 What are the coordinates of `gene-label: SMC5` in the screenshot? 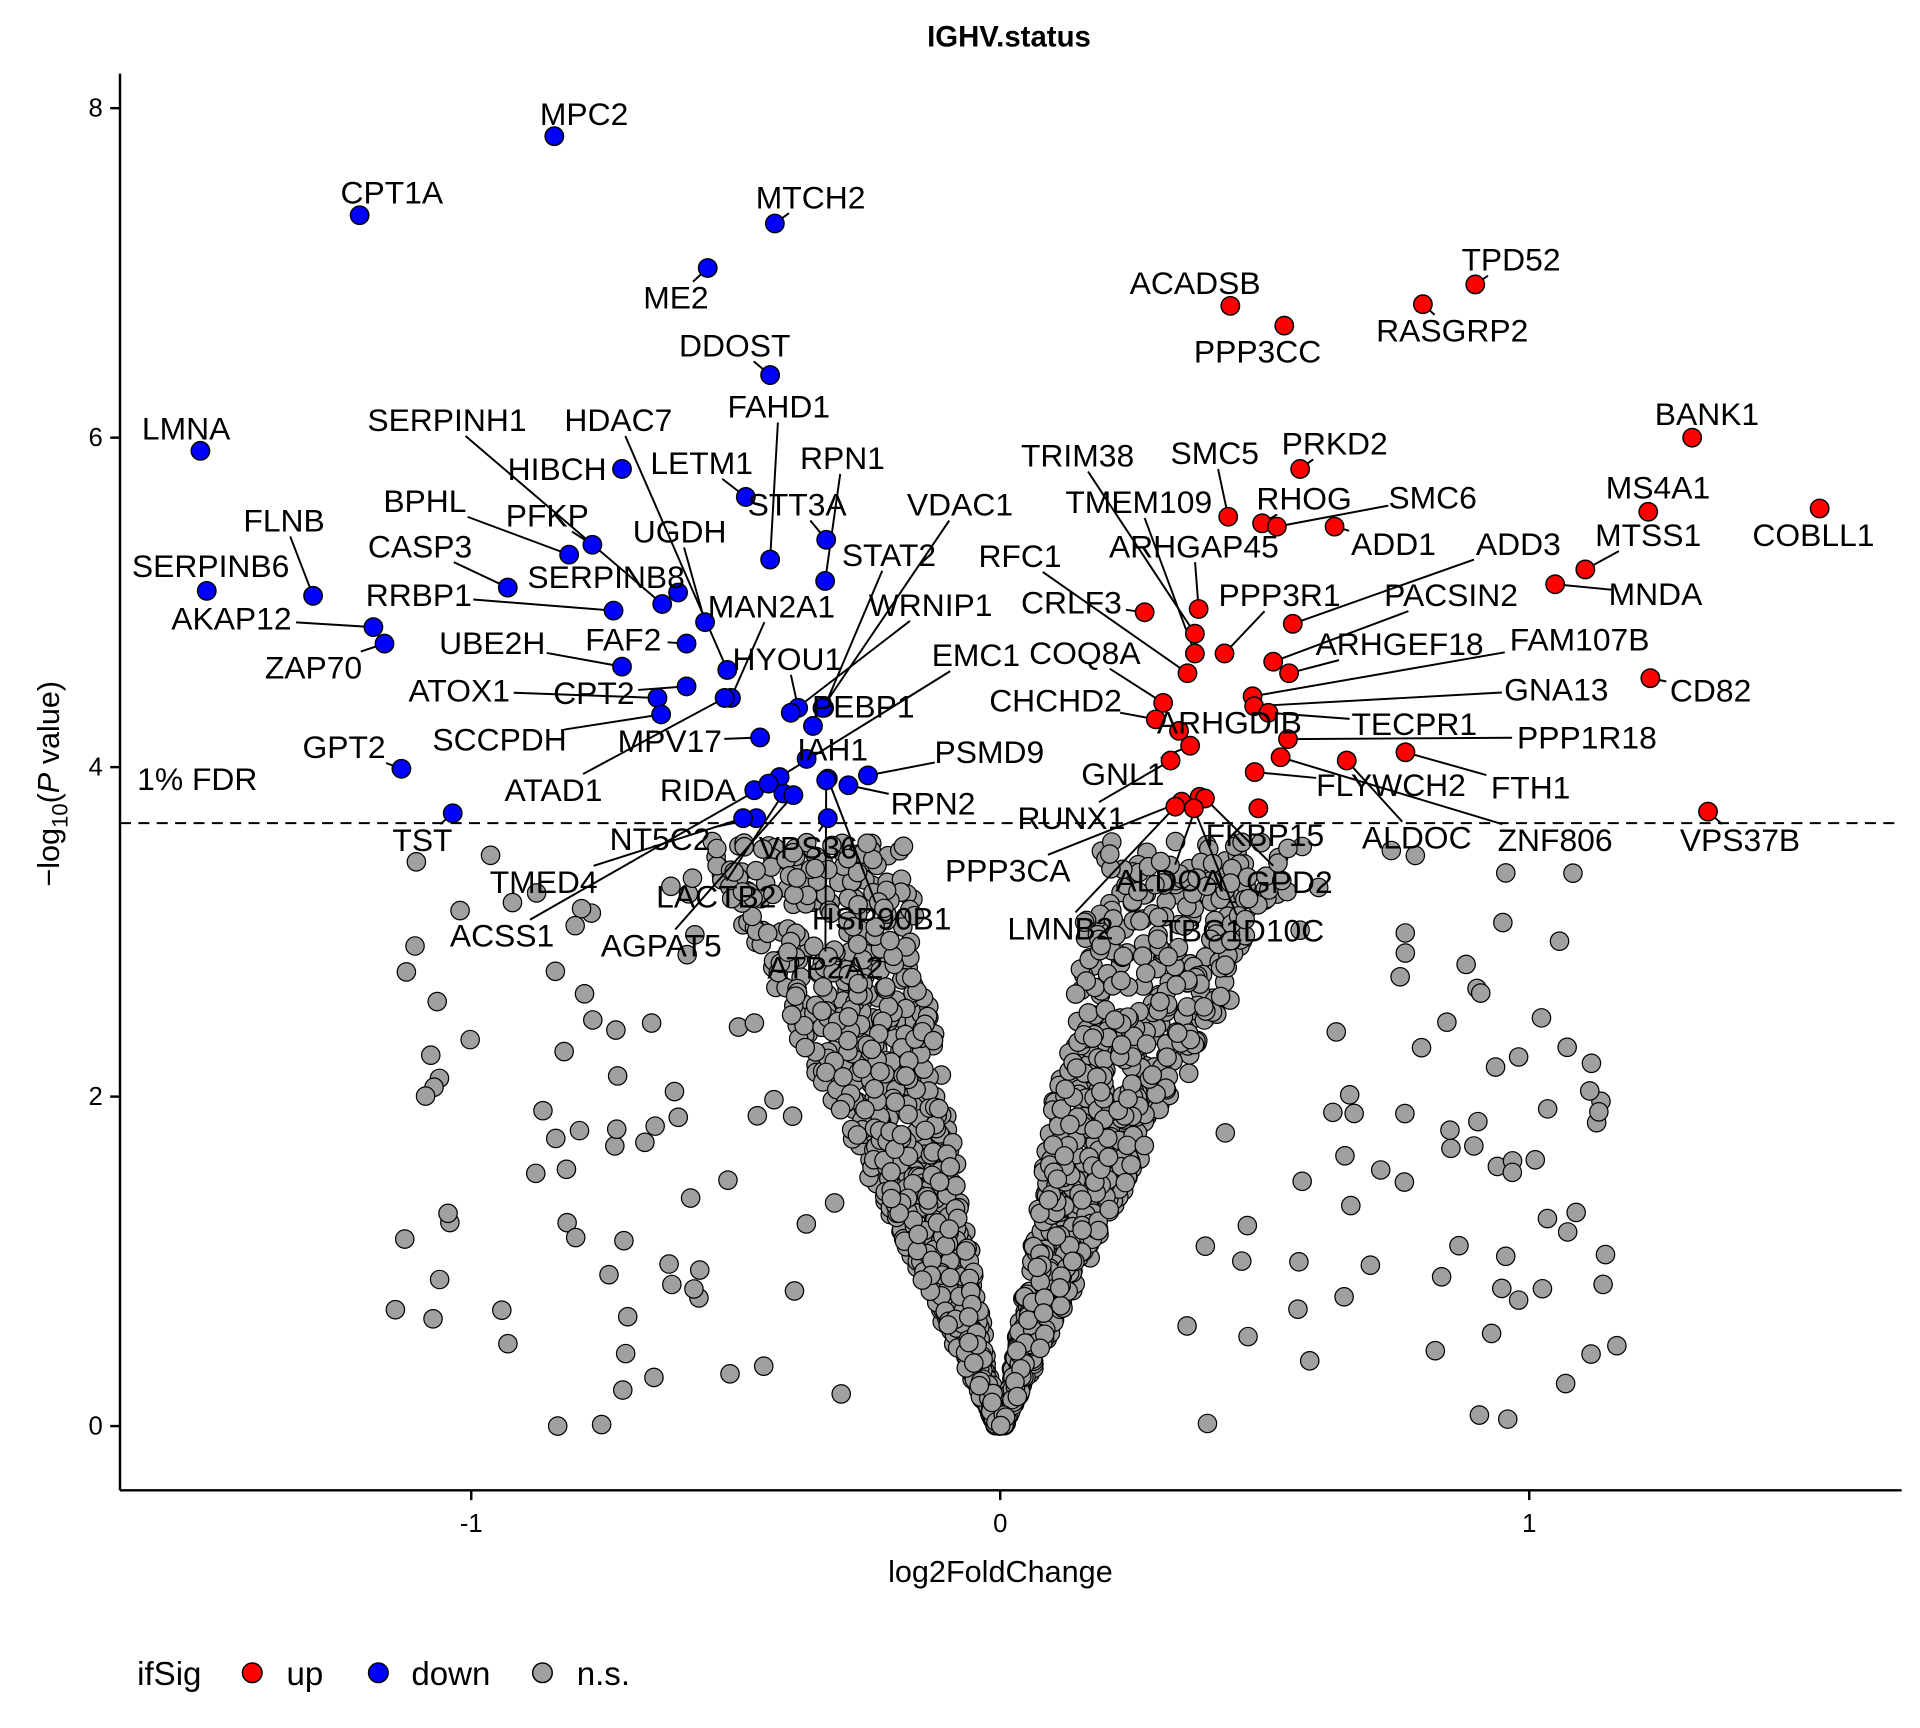 It's located at (1214, 453).